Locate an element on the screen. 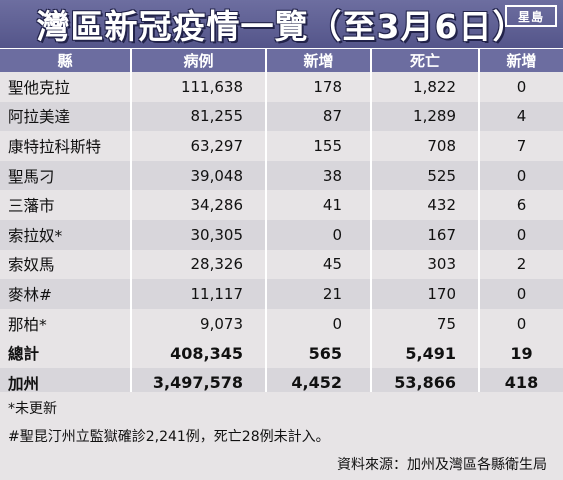 The image size is (563, 480). county-cell: 總計 is located at coordinates (65, 353).